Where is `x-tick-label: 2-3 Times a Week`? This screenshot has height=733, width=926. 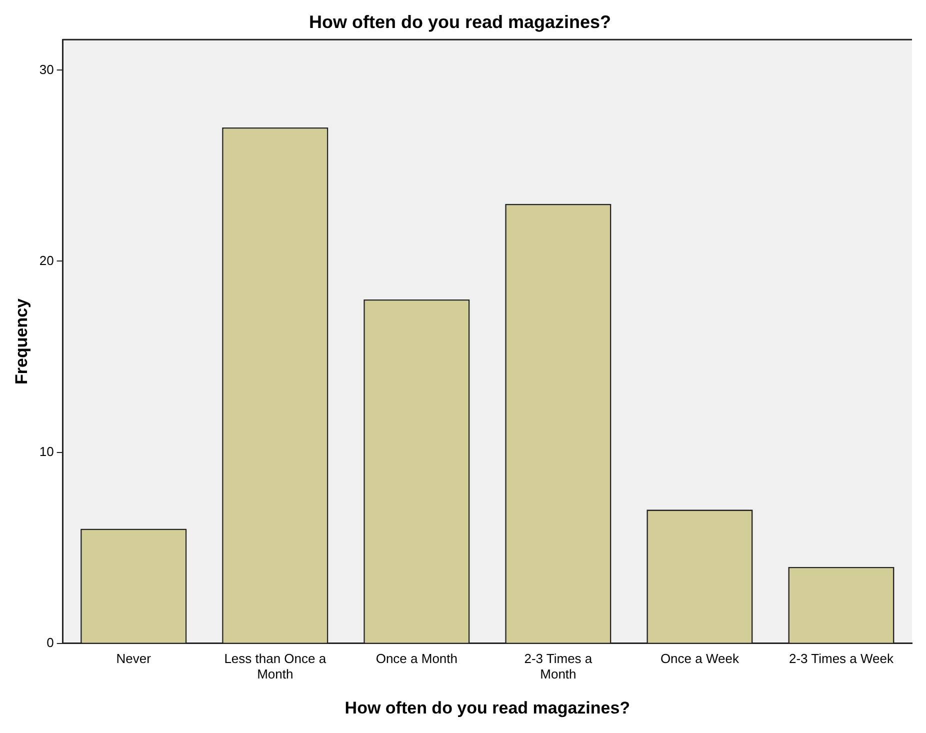 x-tick-label: 2-3 Times a Week is located at coordinates (841, 658).